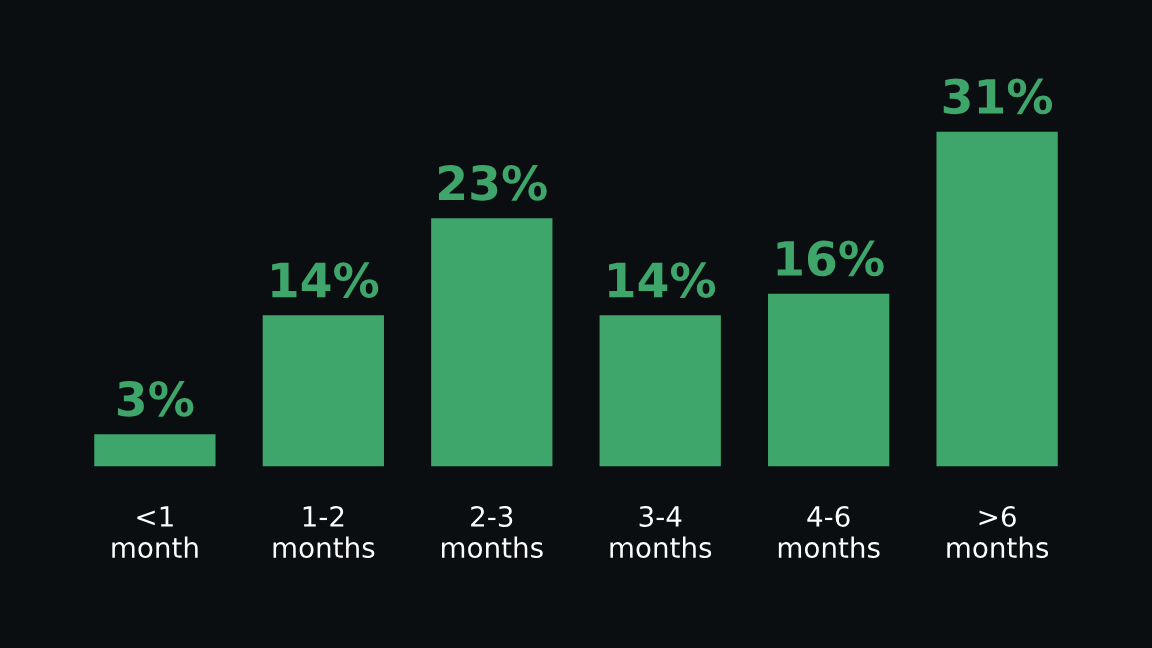 This screenshot has height=648, width=1152. I want to click on data-label: 31%, so click(998, 96).